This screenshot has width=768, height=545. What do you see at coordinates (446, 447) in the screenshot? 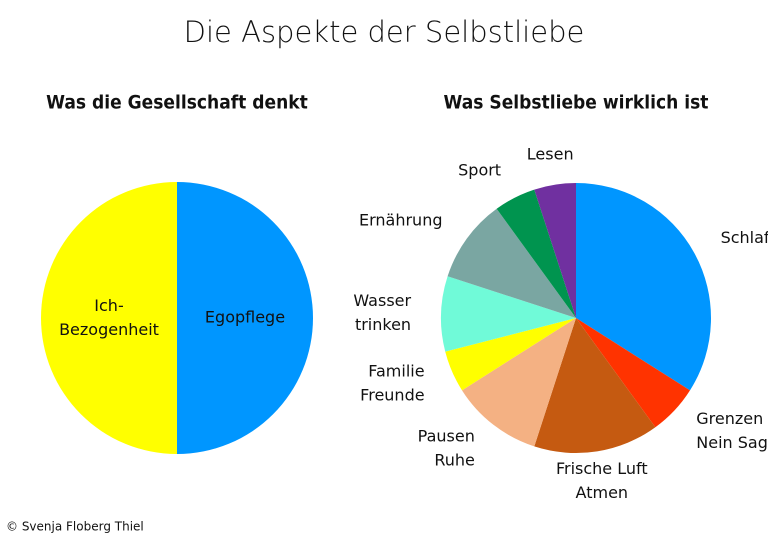
I see `slice-label: Pausen Ruhe` at bounding box center [446, 447].